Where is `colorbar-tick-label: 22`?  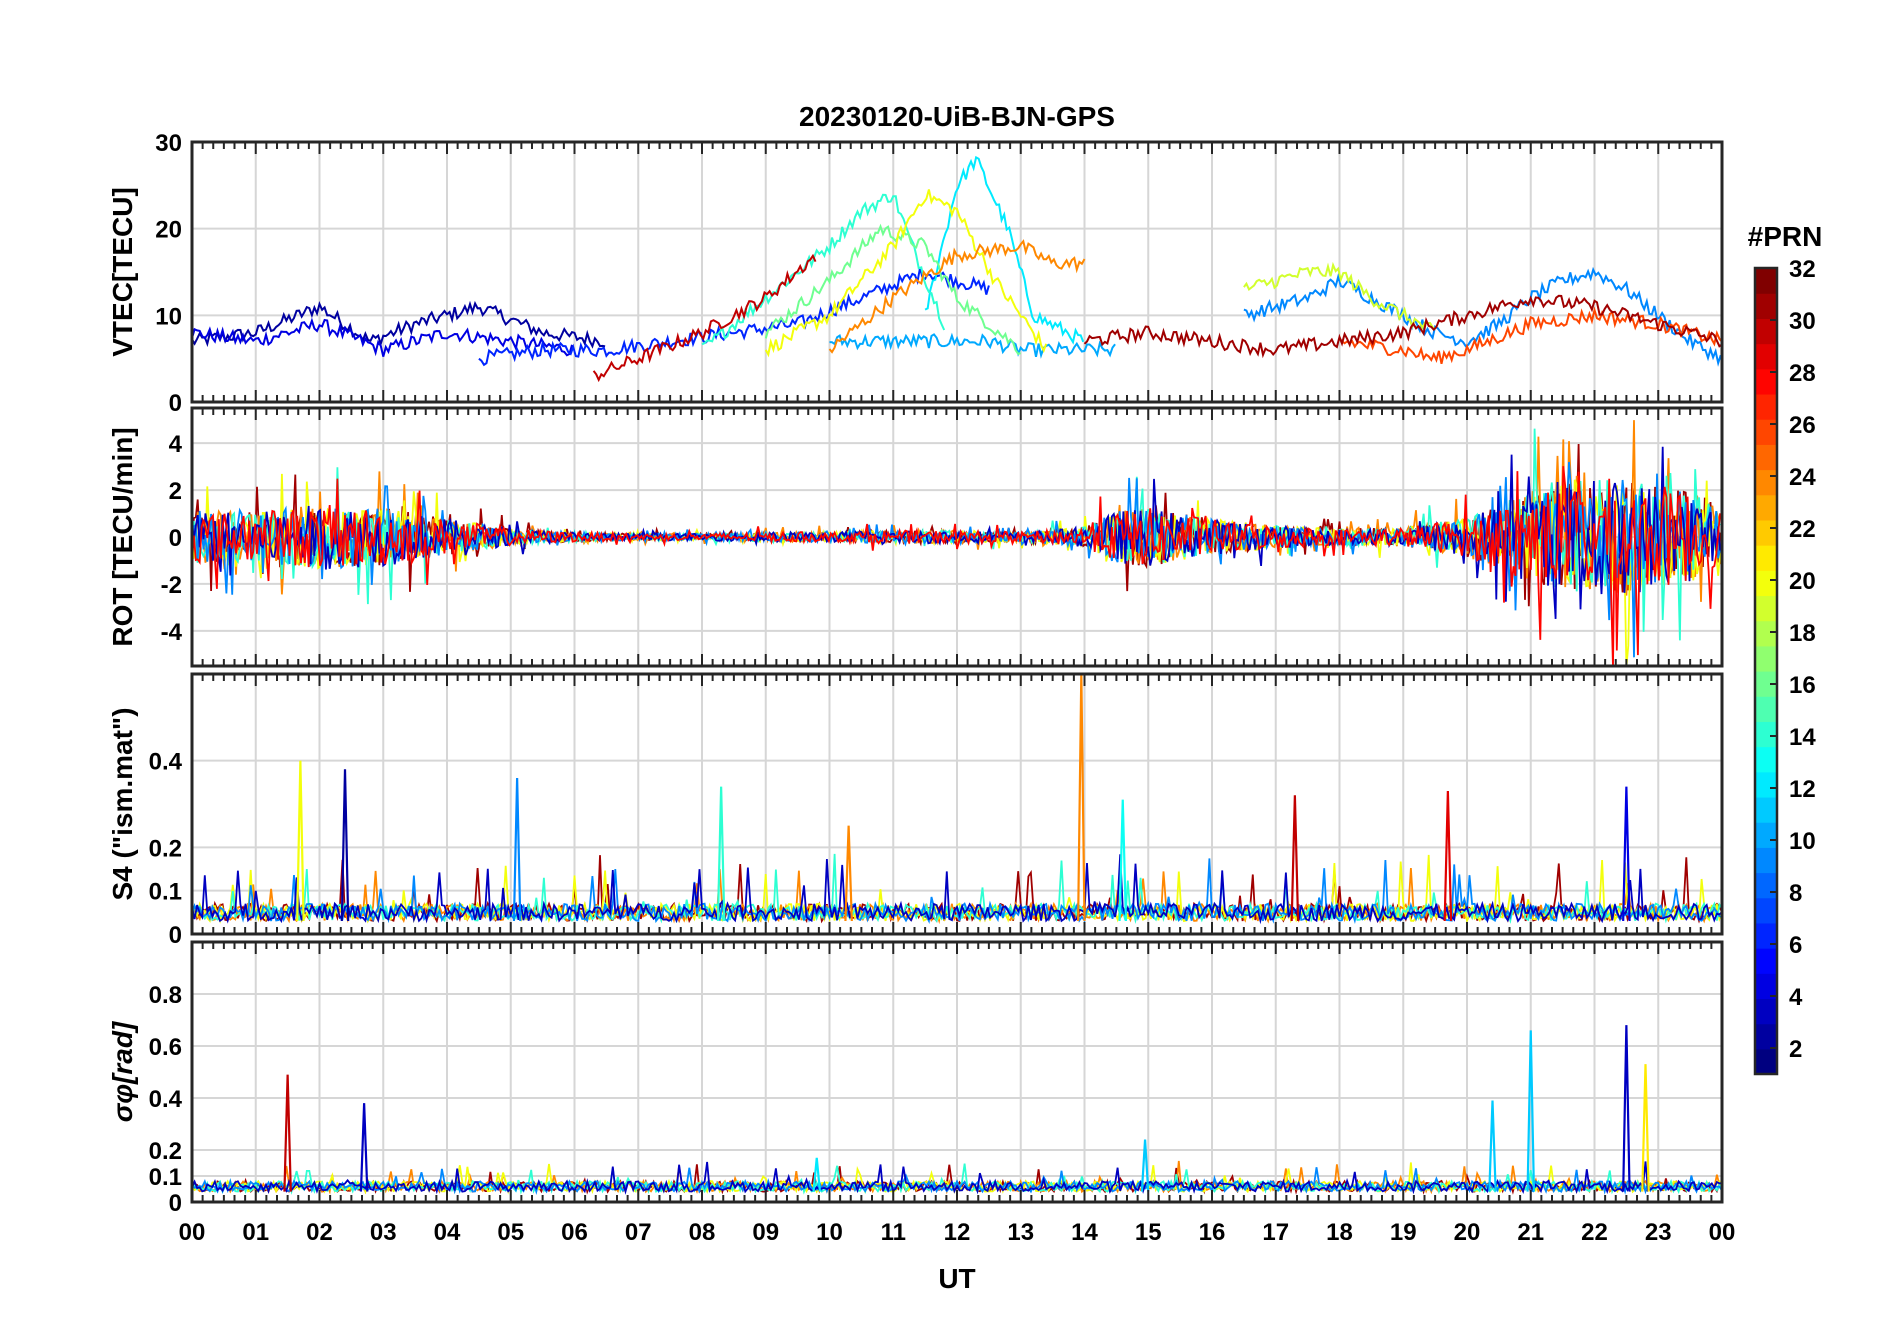 colorbar-tick-label: 22 is located at coordinates (1802, 529).